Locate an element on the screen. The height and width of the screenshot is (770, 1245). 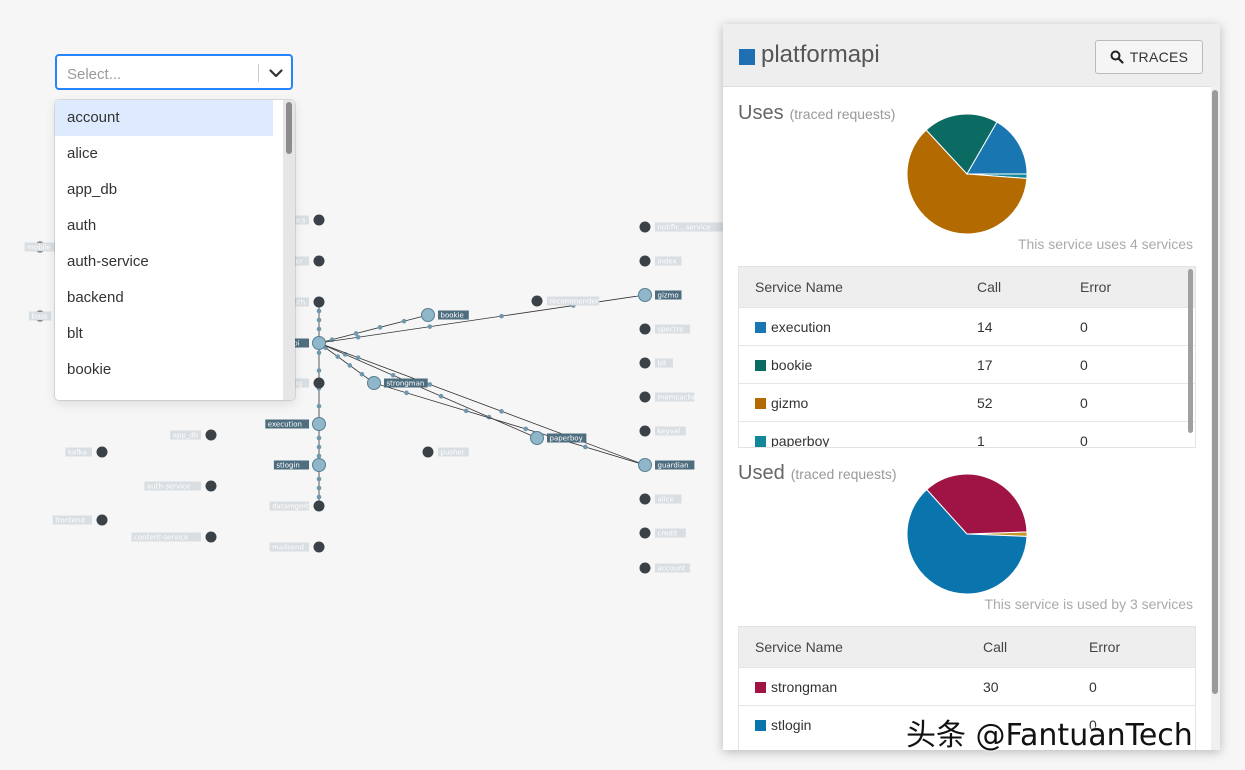
node-label: strongman is located at coordinates (406, 384).